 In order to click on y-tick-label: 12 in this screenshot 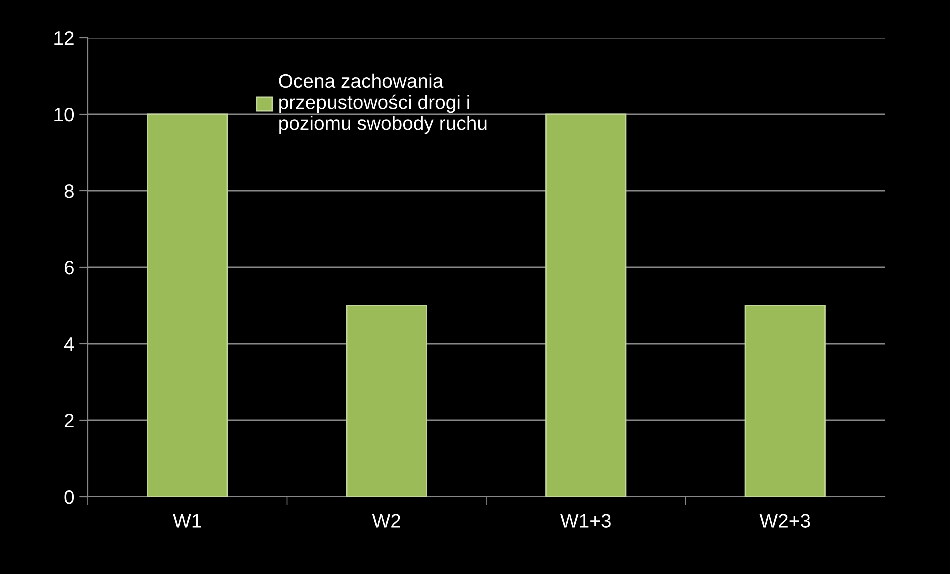, I will do `click(64, 38)`.